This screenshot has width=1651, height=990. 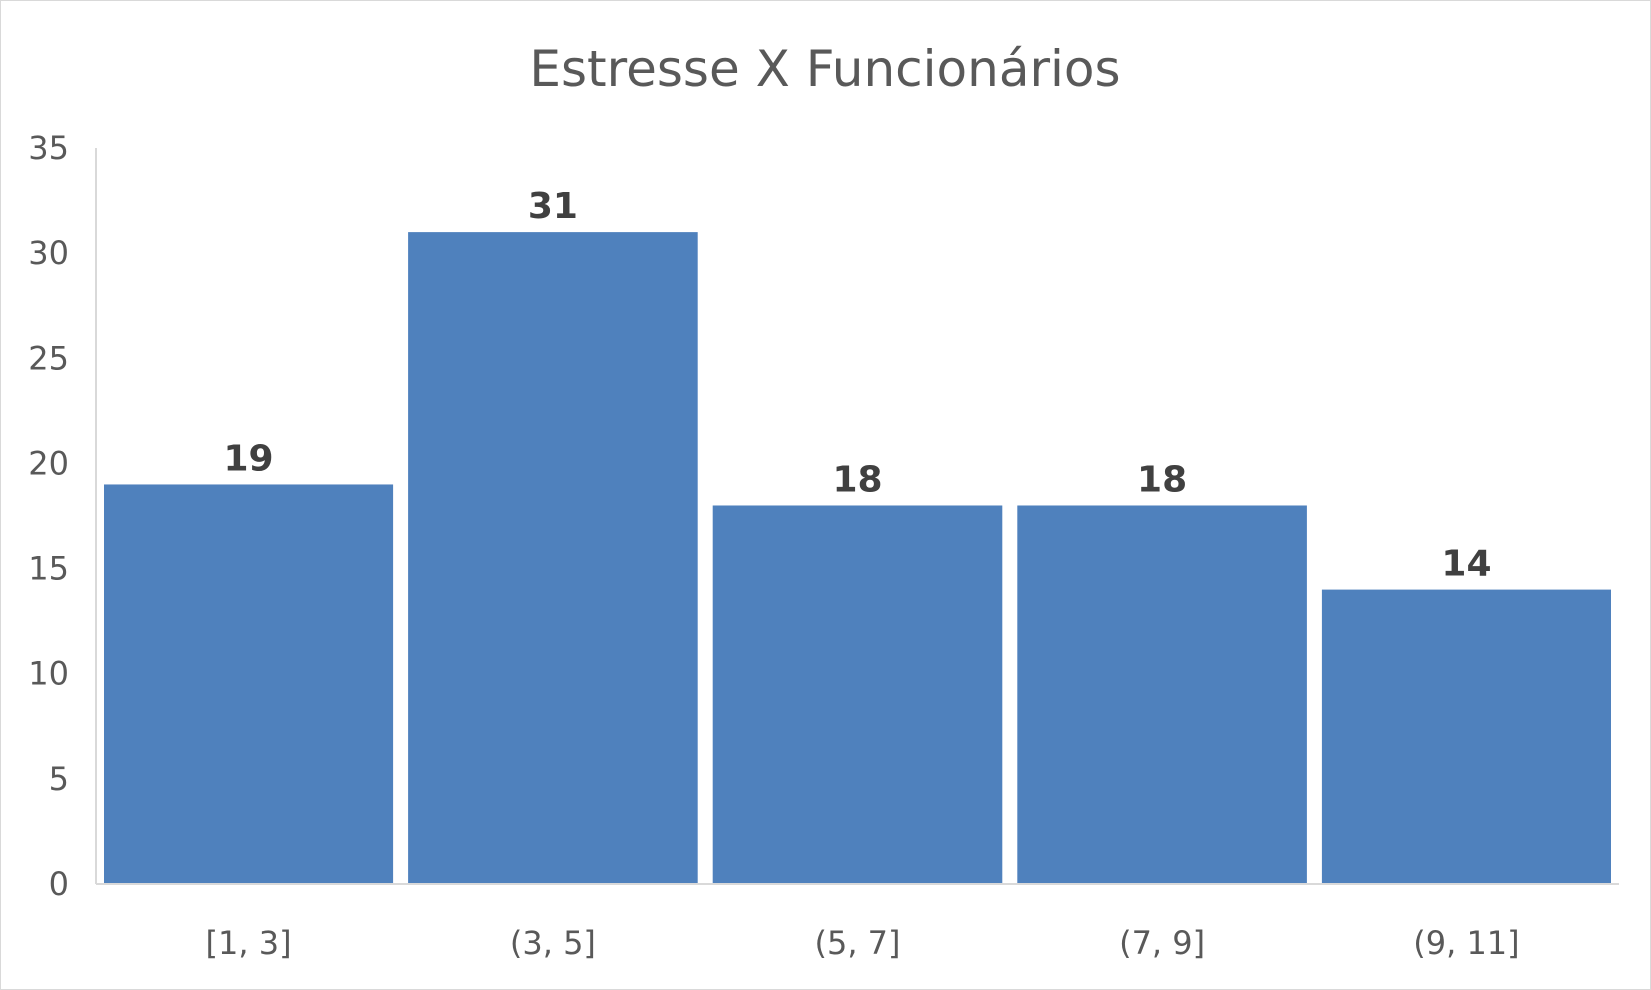 I want to click on y-tick-label: 20, so click(x=48, y=463).